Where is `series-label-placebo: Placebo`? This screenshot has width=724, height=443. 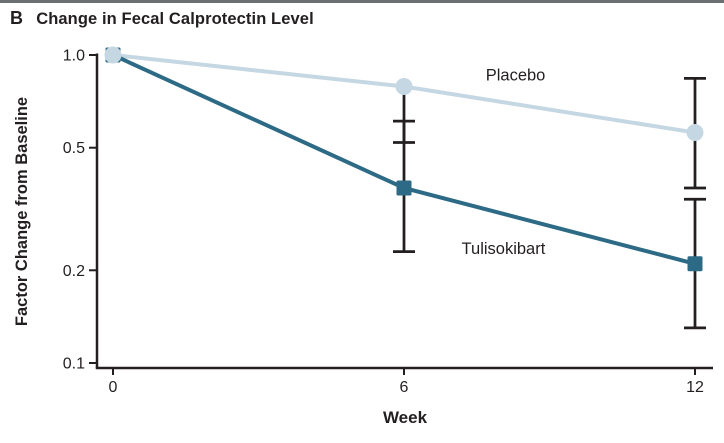 series-label-placebo: Placebo is located at coordinates (516, 76).